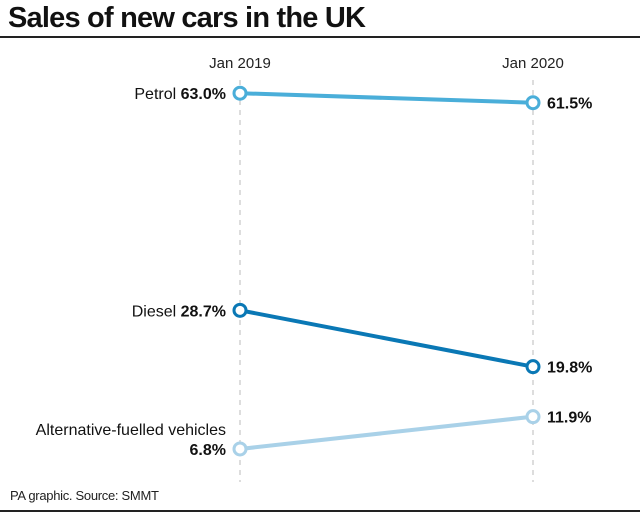  What do you see at coordinates (533, 63) in the screenshot?
I see `category-label: Jan 2020` at bounding box center [533, 63].